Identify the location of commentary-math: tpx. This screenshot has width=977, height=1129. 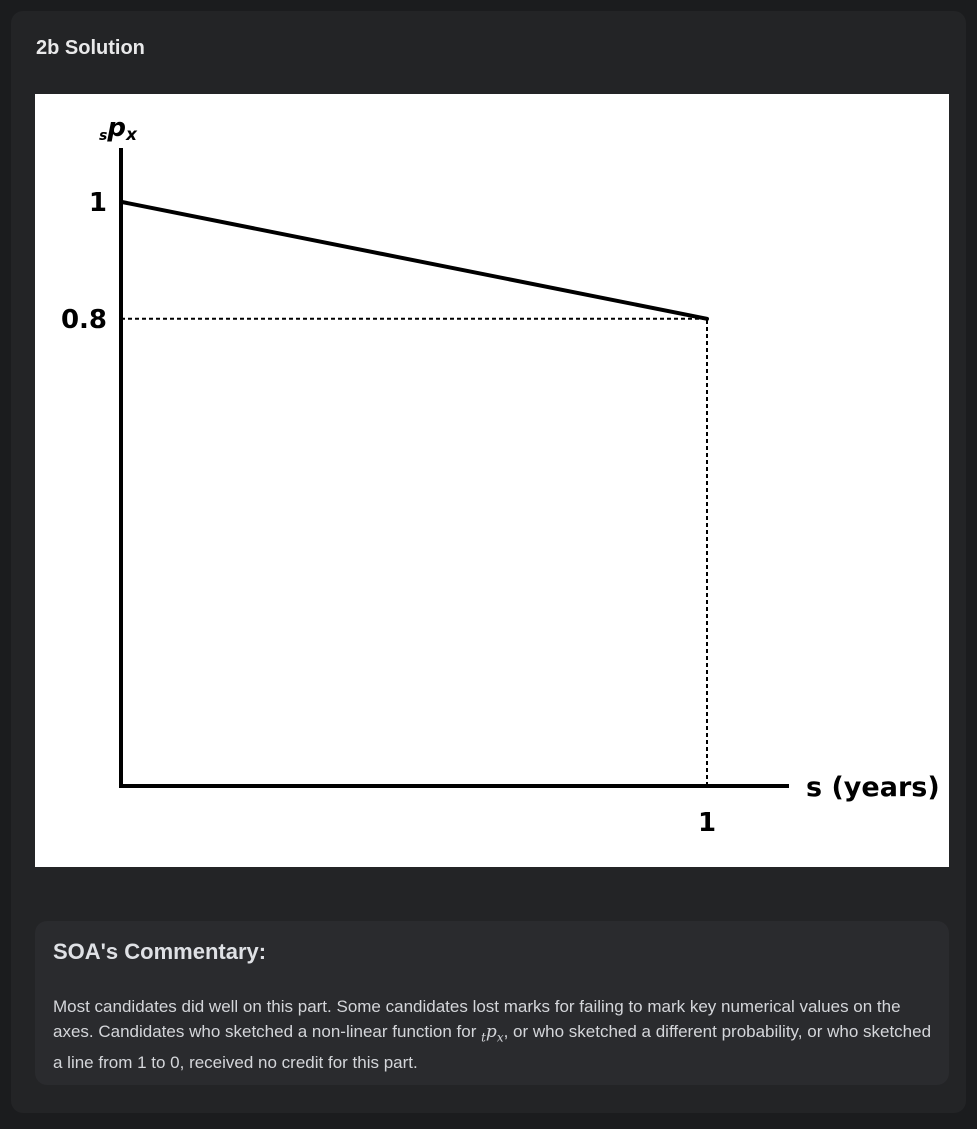
(492, 1033).